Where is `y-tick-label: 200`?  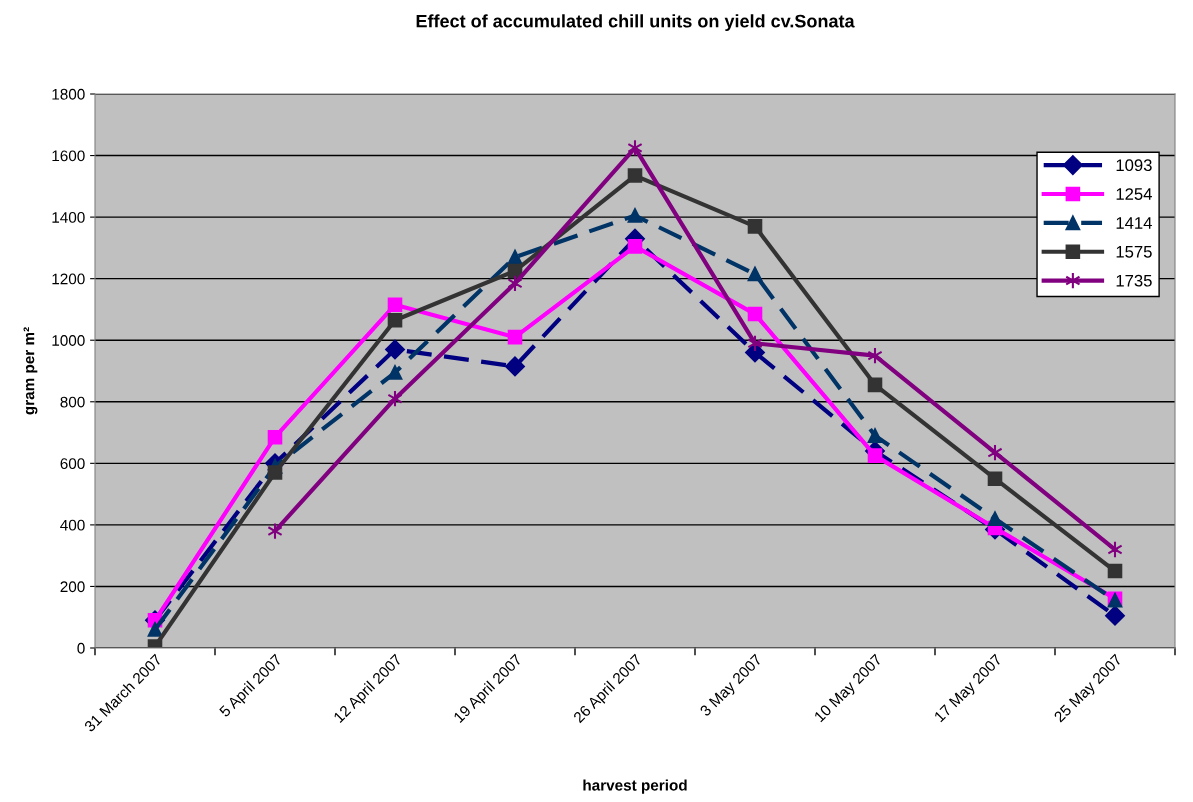
y-tick-label: 200 is located at coordinates (72, 587).